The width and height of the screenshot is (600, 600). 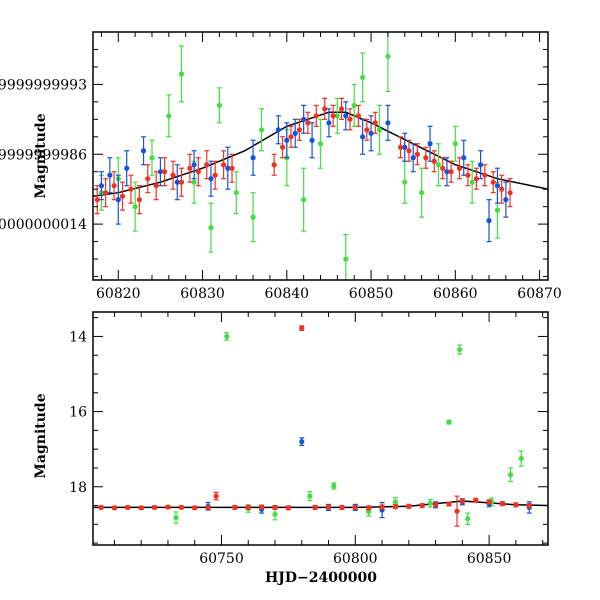 I want to click on top-y-tick-label: 18.3999999999999986, so click(x=43, y=155).